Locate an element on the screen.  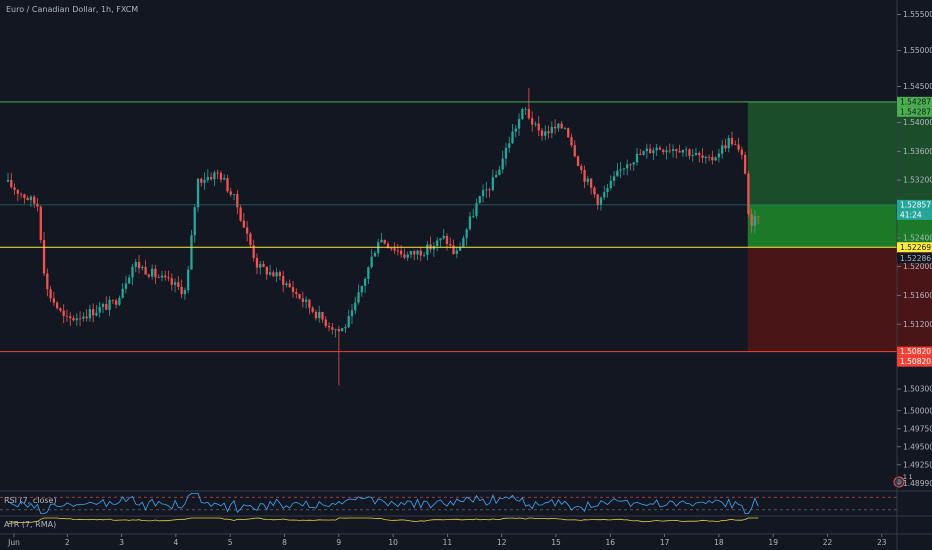
price-tick-label: 1.50300 is located at coordinates (917, 389).